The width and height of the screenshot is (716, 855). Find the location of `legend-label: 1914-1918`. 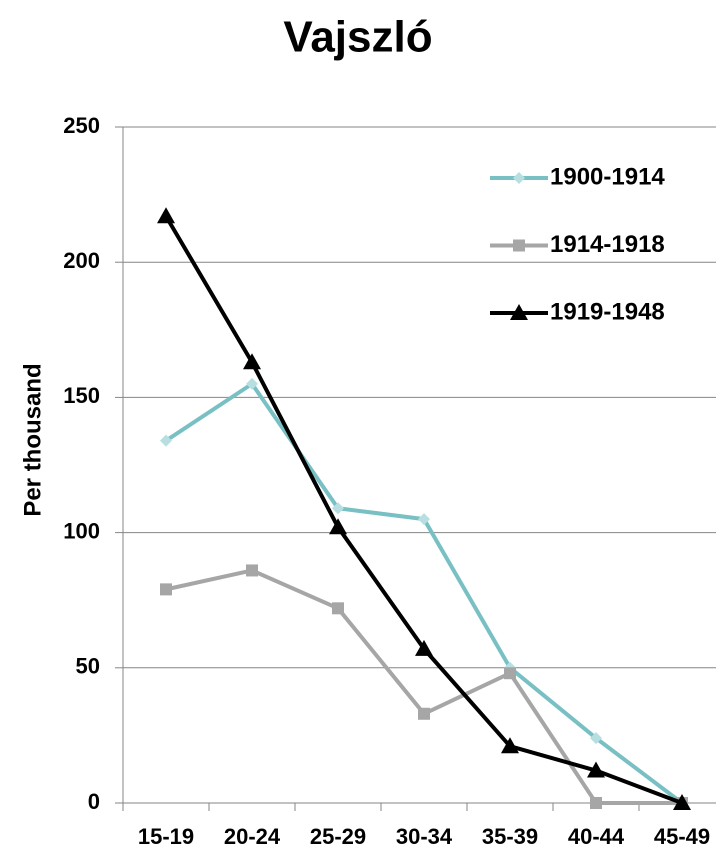

legend-label: 1914-1918 is located at coordinates (607, 244).